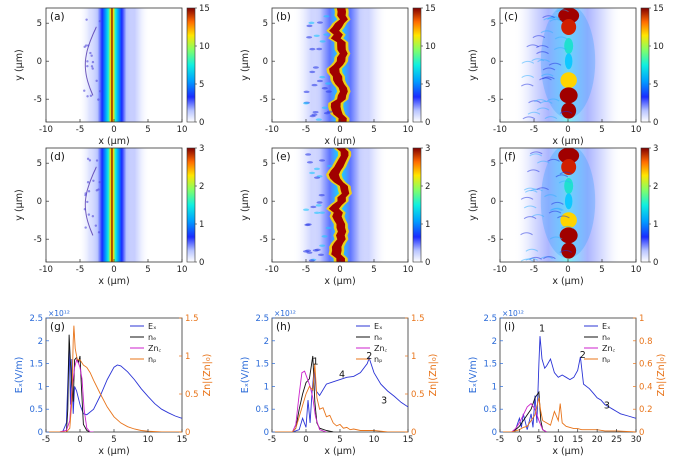  I want to click on legend-entry: Zn꜀, so click(381, 348).